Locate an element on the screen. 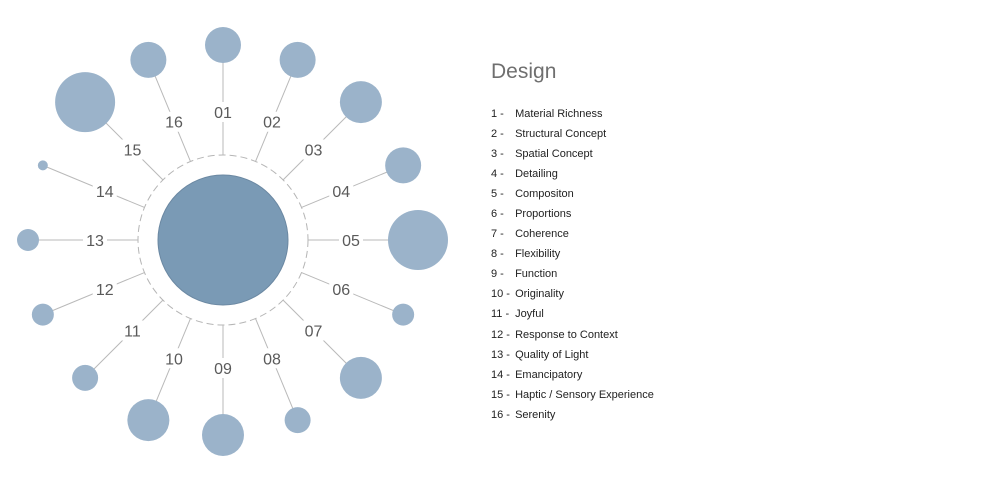  legend-item: 15 - Haptic / Sensory Experience is located at coordinates (572, 398).